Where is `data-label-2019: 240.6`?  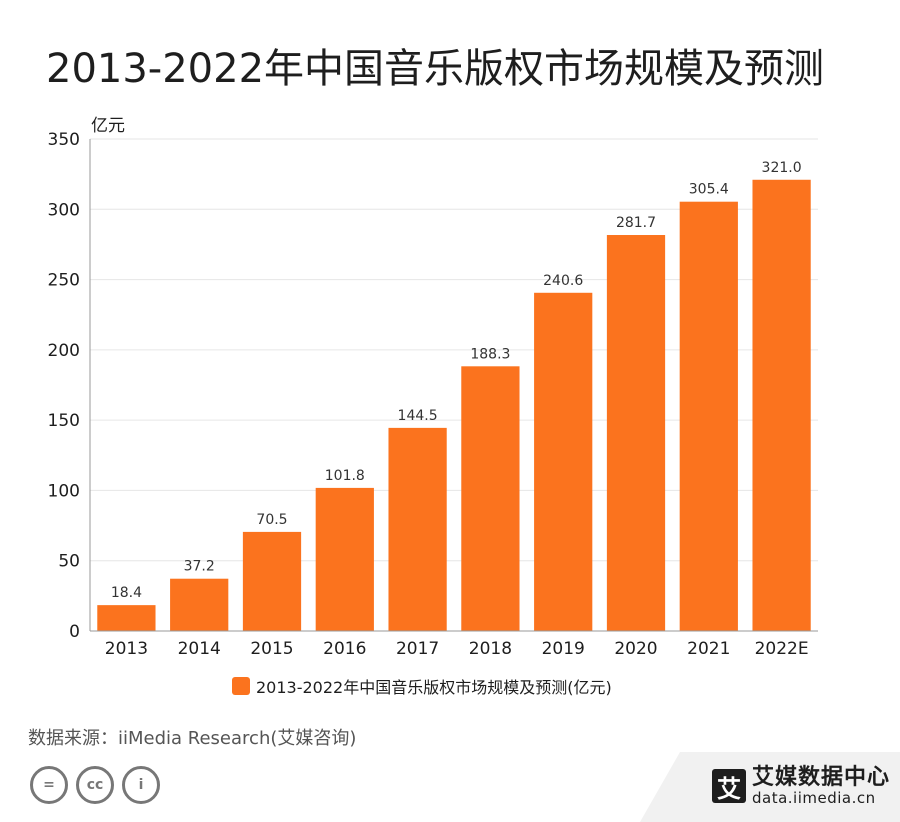 data-label-2019: 240.6 is located at coordinates (563, 281).